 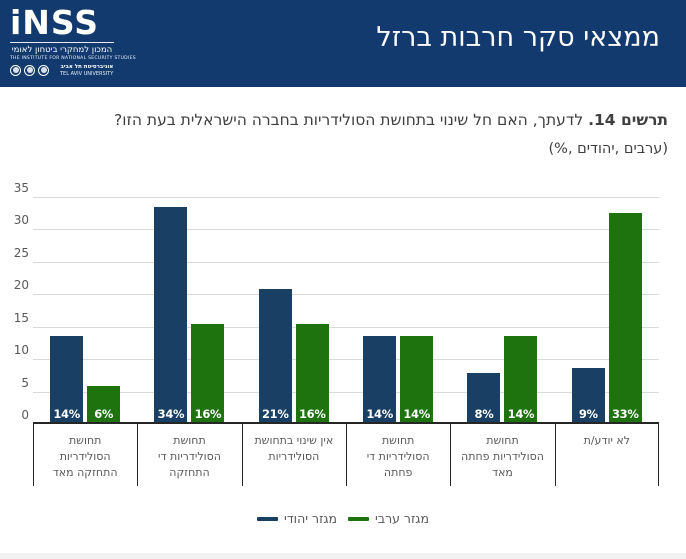 I want to click on bar-group: 21% 16%, so click(x=294, y=310).